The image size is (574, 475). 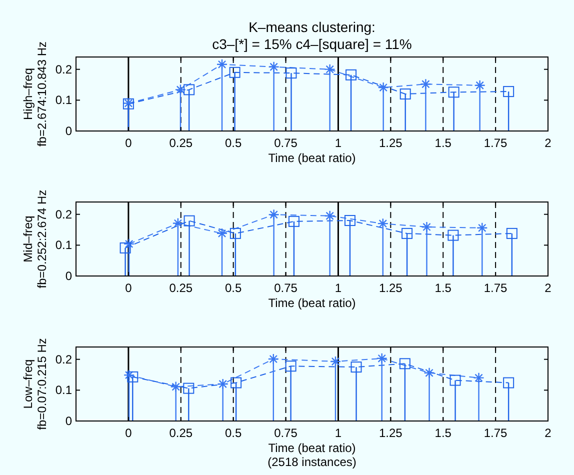 What do you see at coordinates (35, 384) in the screenshot?
I see `y-axis-title: Low–freq fb=0.07:0.215 Hz` at bounding box center [35, 384].